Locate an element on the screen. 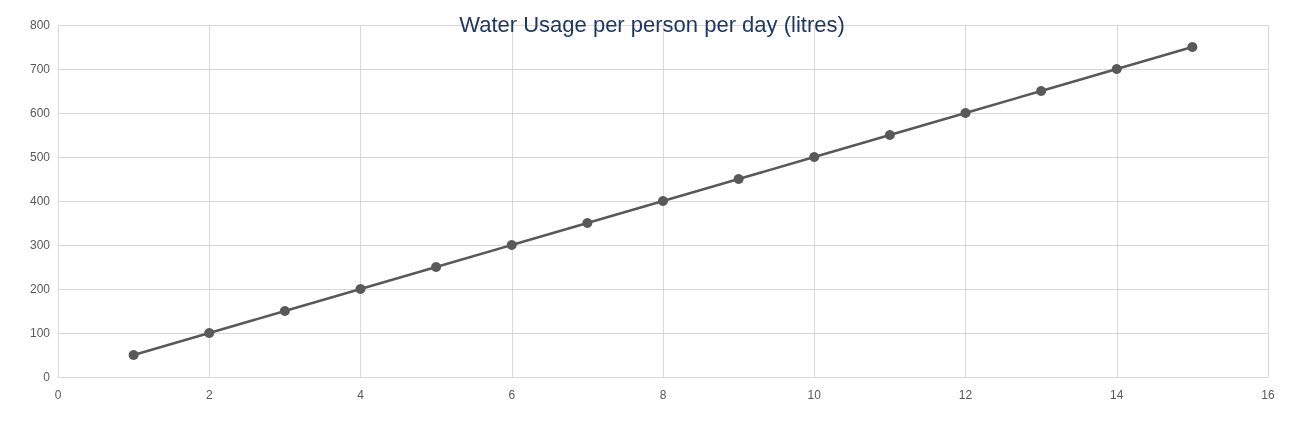 The width and height of the screenshot is (1304, 421). y-tick-label: 400 is located at coordinates (40, 201).